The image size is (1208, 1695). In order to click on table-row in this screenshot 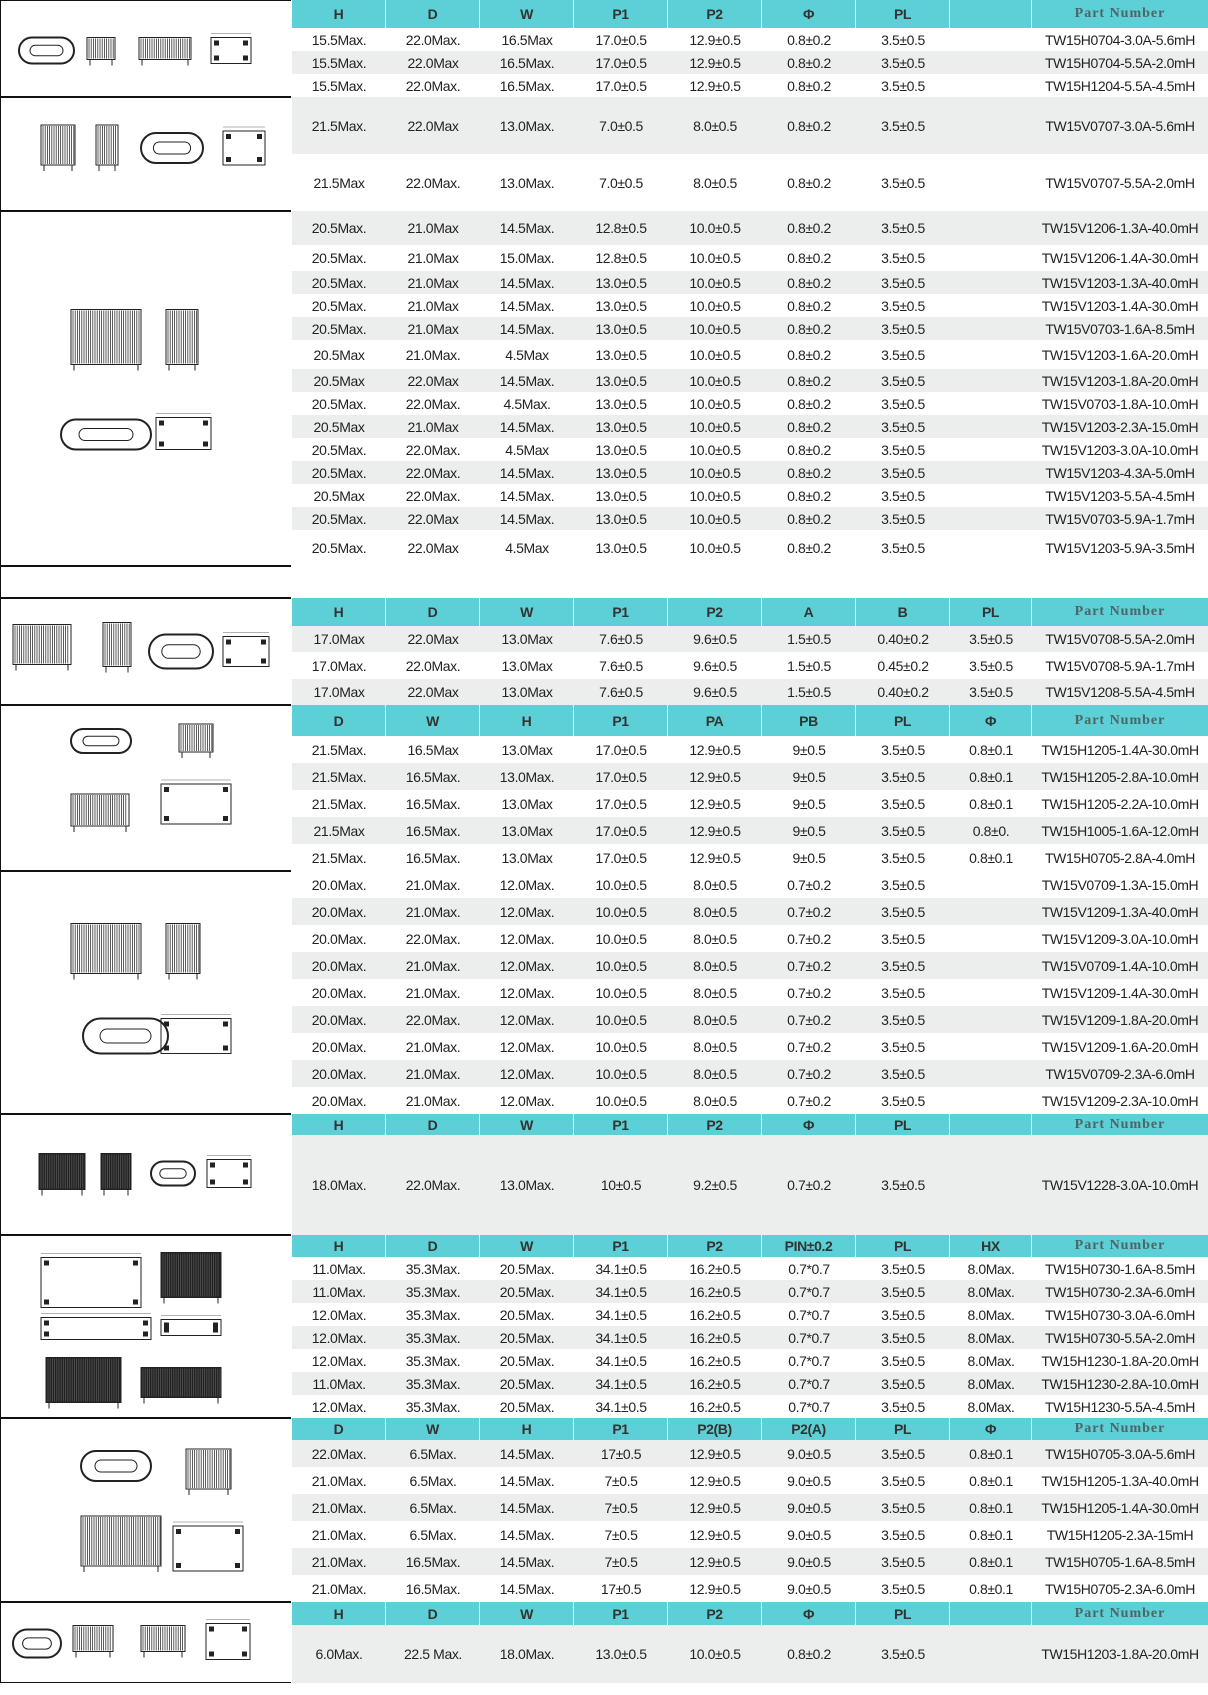, I will do `click(750, 582)`.